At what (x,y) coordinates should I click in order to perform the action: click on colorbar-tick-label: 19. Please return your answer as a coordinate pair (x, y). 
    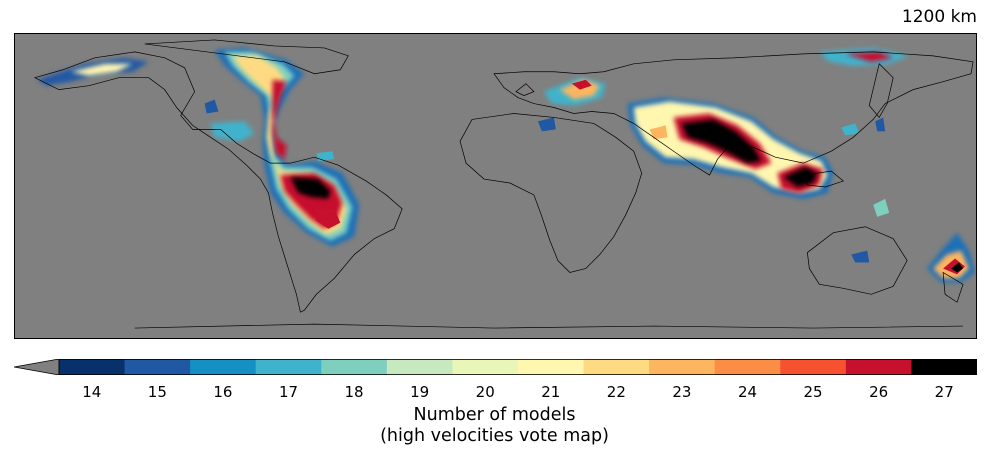
    Looking at the image, I should click on (420, 392).